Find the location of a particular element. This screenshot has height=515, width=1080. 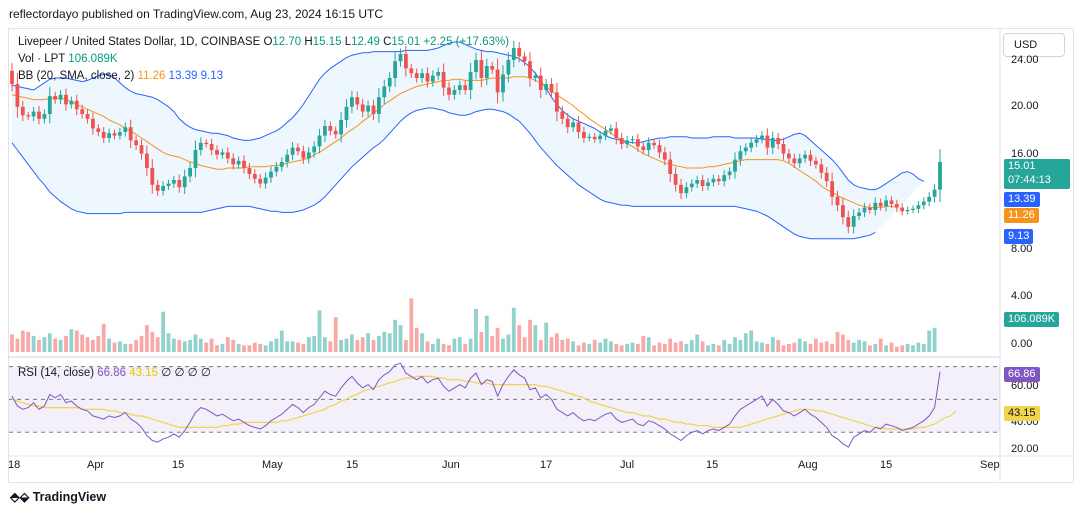

legend-volume: Vol · LPT 106.089K is located at coordinates (68, 59).